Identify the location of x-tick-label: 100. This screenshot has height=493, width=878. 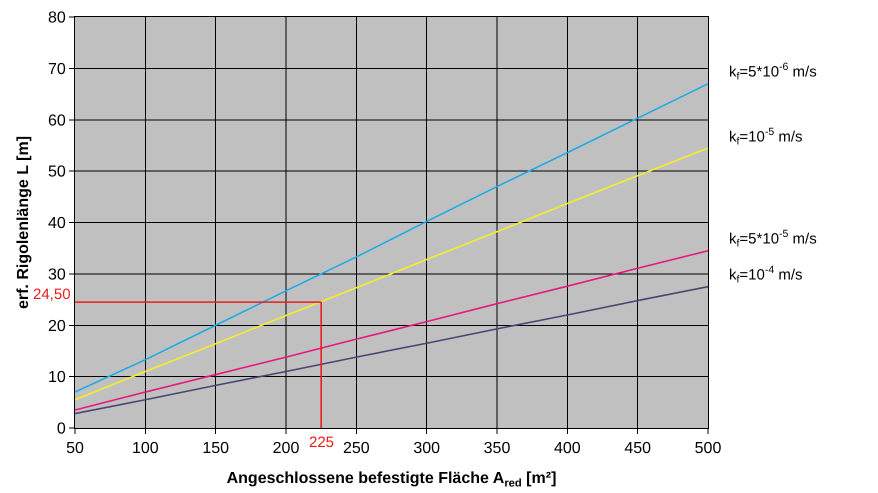
(145, 449).